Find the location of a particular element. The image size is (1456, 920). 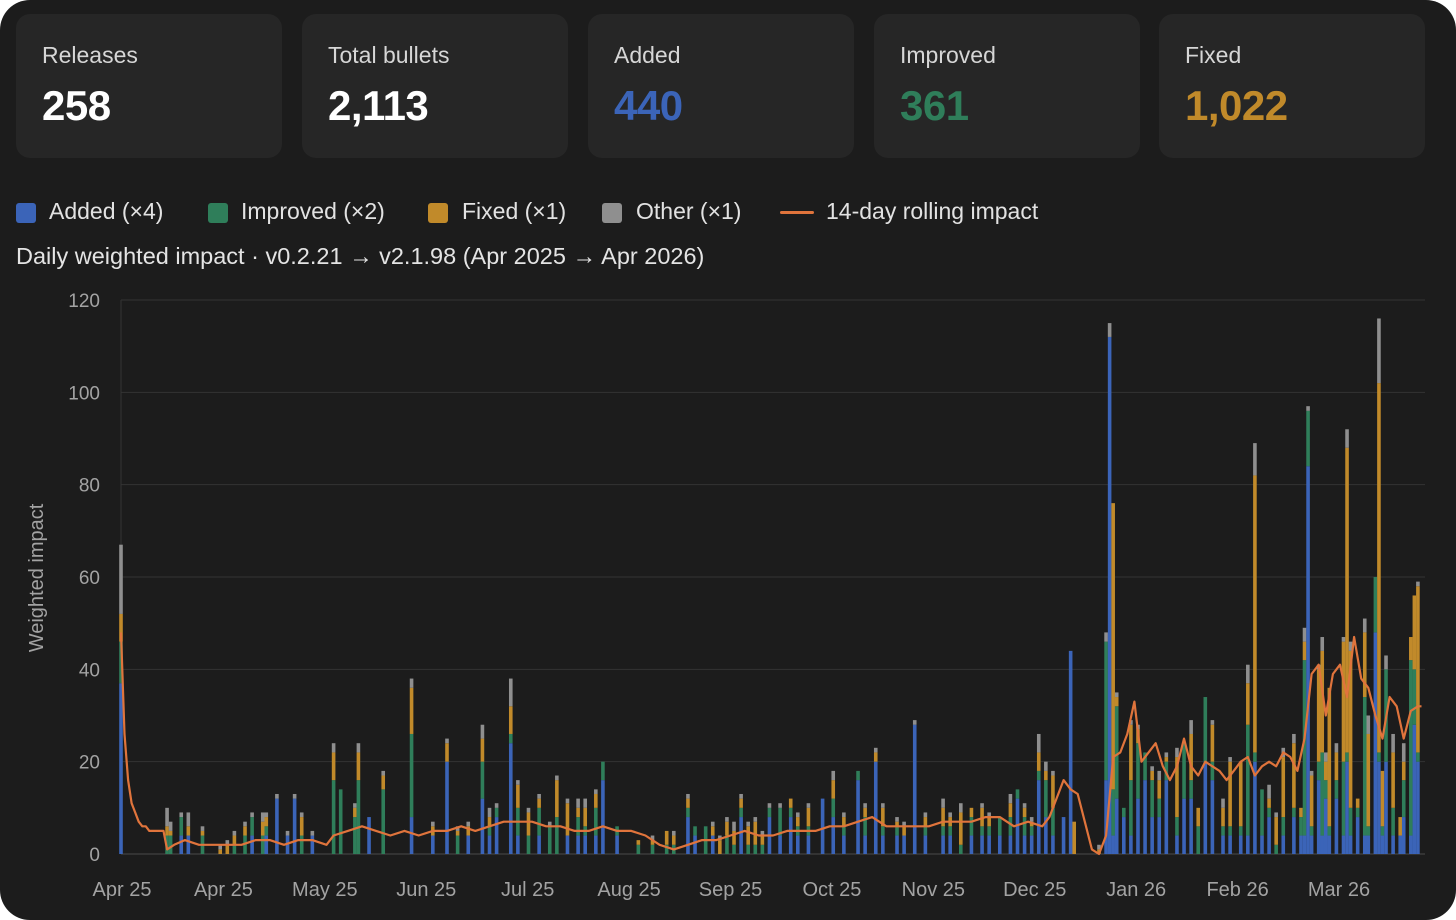

x-tick-label: Jan 26 is located at coordinates (1136, 890).